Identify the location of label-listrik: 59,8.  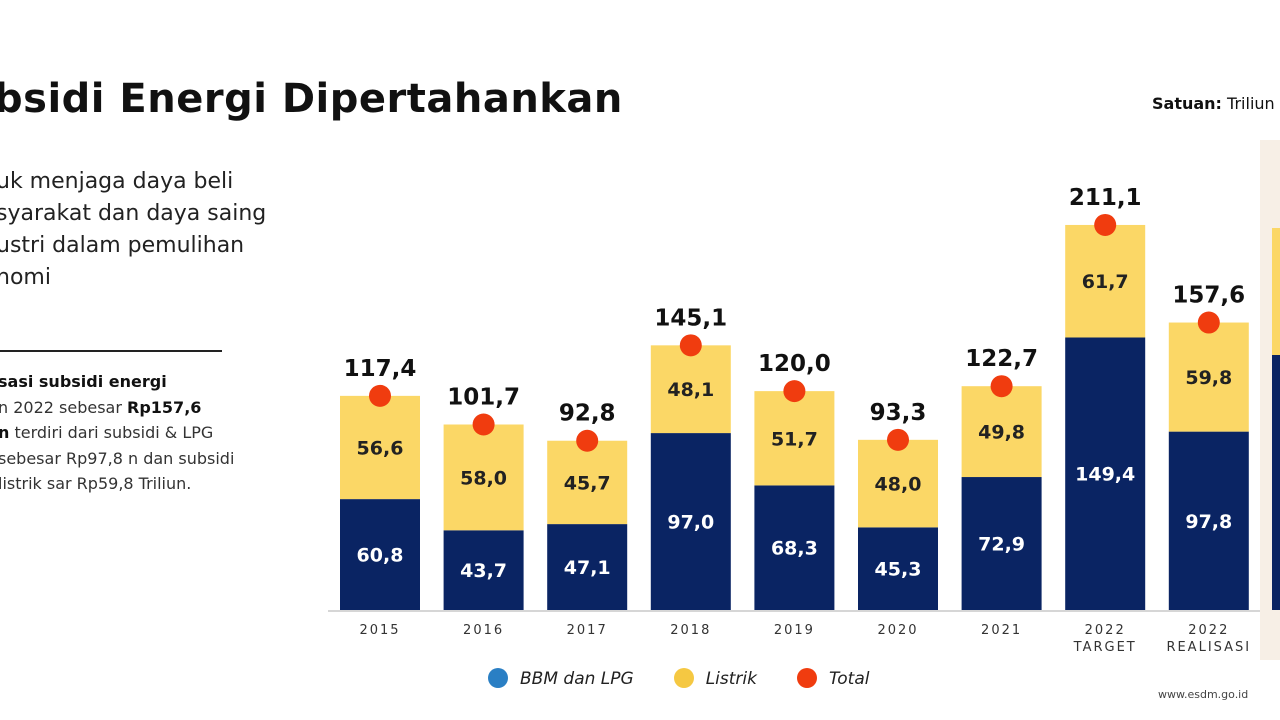
(1208, 378).